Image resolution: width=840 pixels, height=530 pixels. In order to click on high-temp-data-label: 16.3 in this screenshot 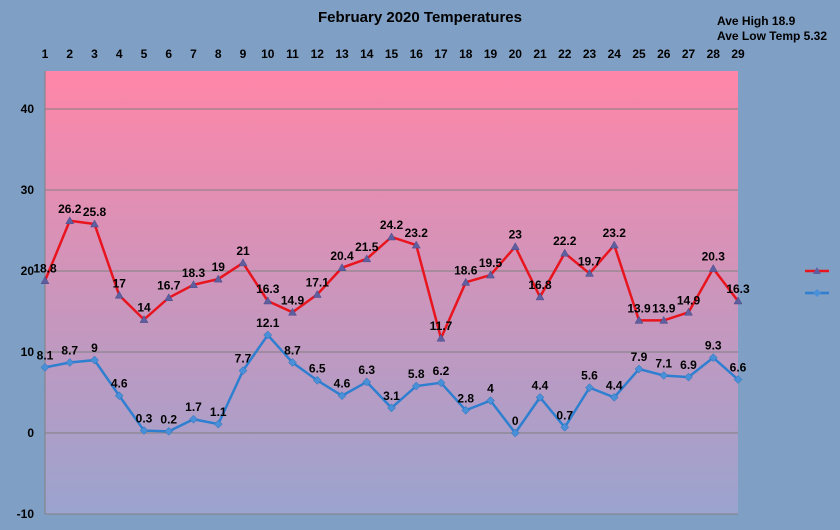, I will do `click(268, 289)`.